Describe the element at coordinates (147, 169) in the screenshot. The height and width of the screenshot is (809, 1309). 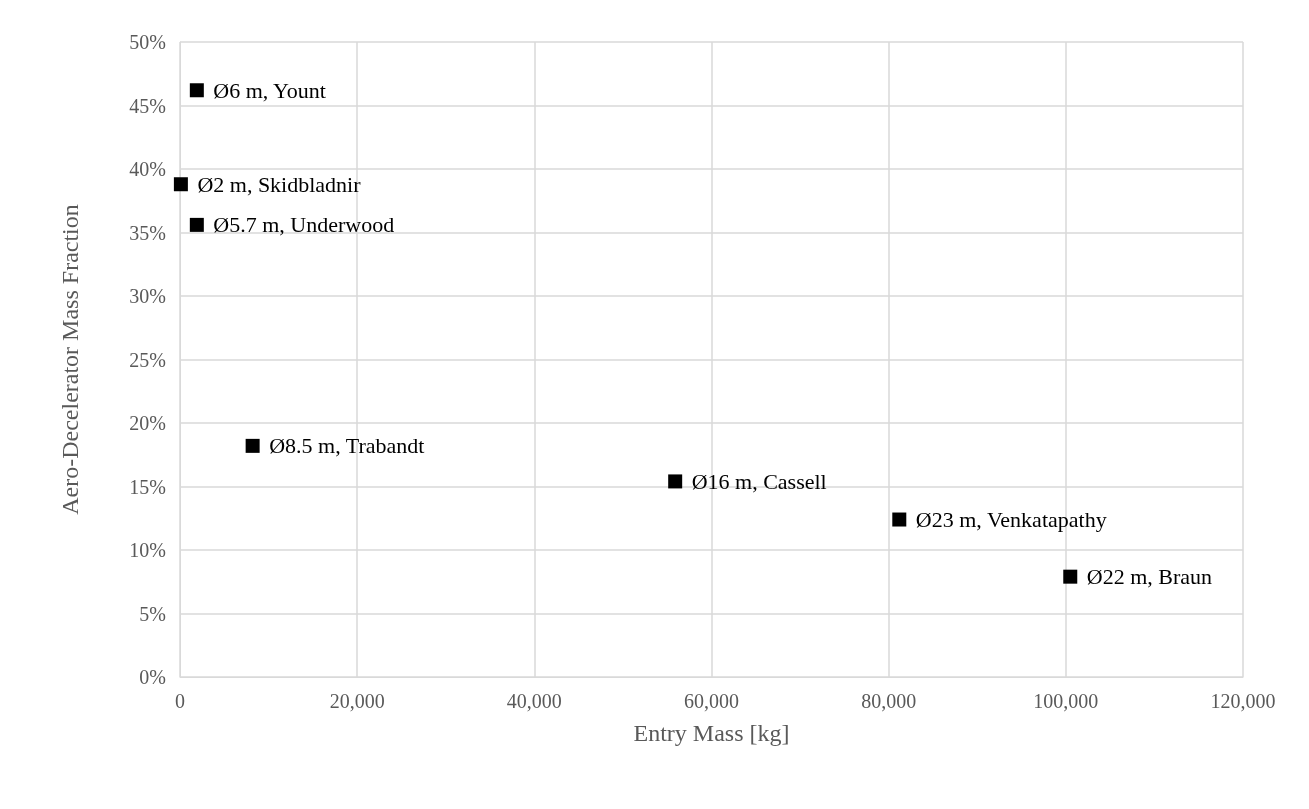
I see `y-tick-label: 40%` at that location.